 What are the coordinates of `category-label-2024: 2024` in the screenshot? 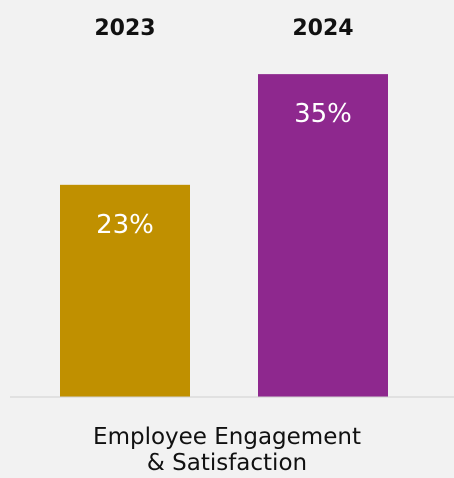 It's located at (322, 28).